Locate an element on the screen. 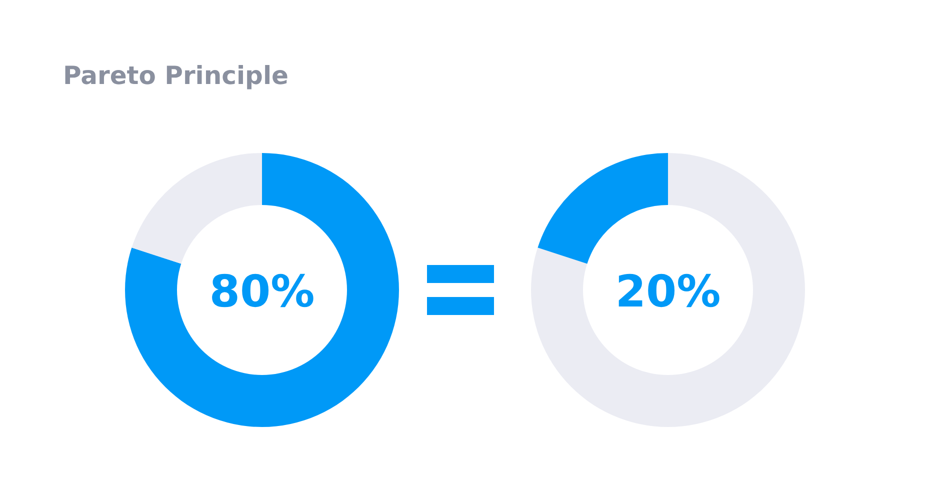 This screenshot has width=940, height=500. text: 80% is located at coordinates (262, 292).